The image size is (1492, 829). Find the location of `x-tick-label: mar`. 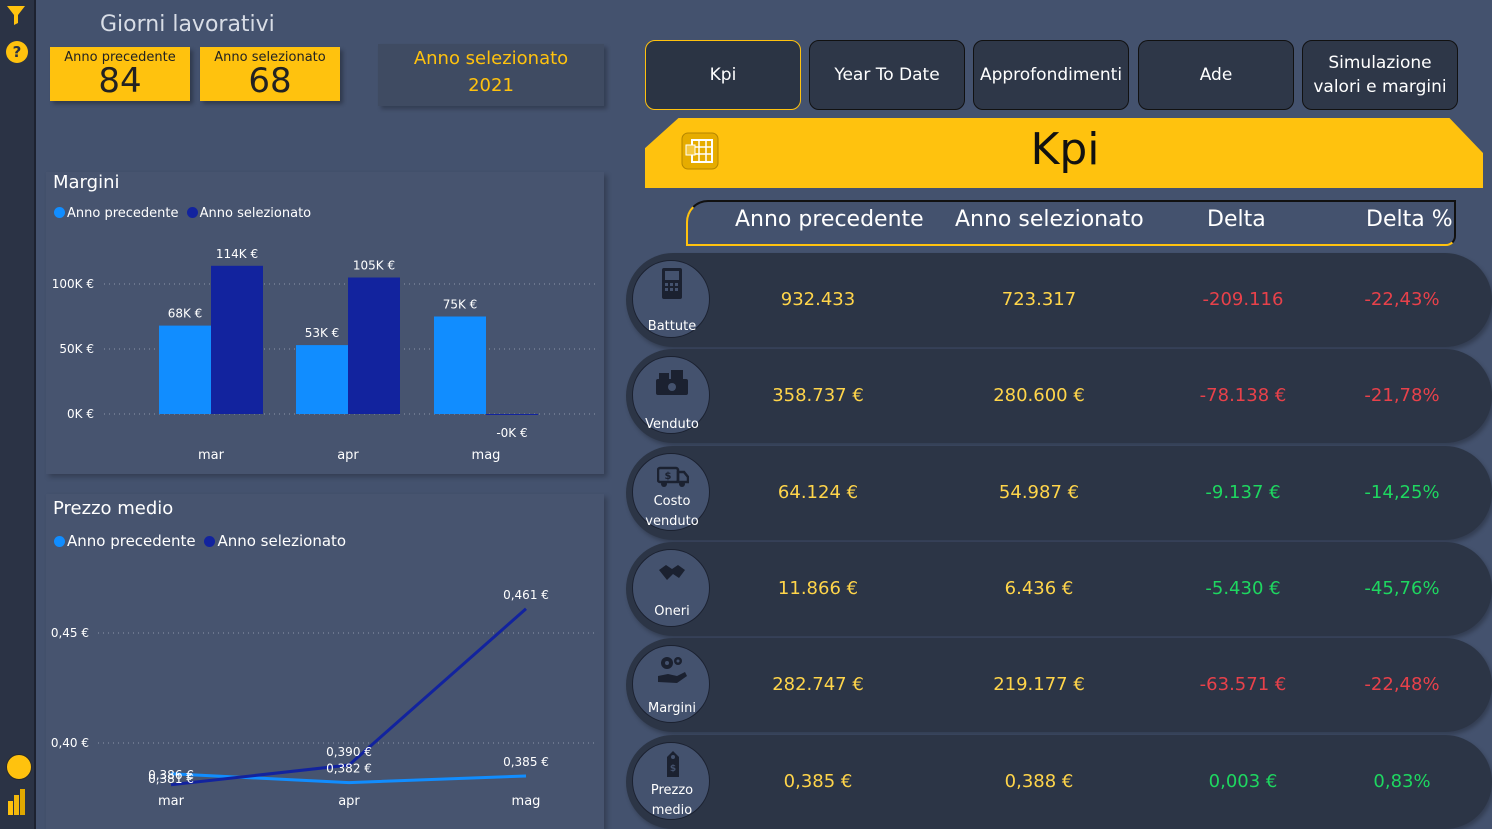

x-tick-label: mar is located at coordinates (171, 801).